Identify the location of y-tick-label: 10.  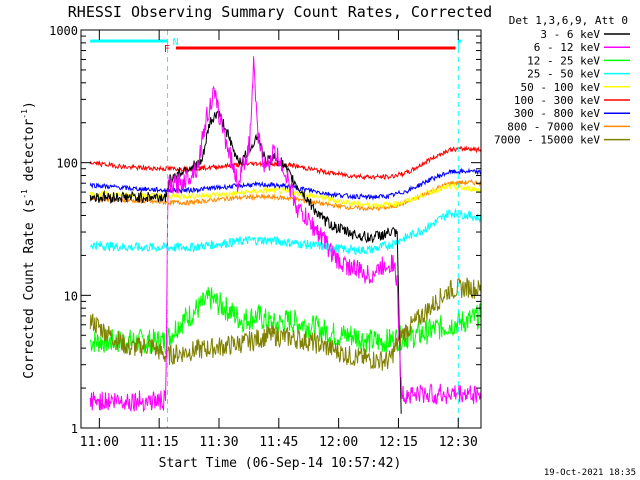
(71, 296).